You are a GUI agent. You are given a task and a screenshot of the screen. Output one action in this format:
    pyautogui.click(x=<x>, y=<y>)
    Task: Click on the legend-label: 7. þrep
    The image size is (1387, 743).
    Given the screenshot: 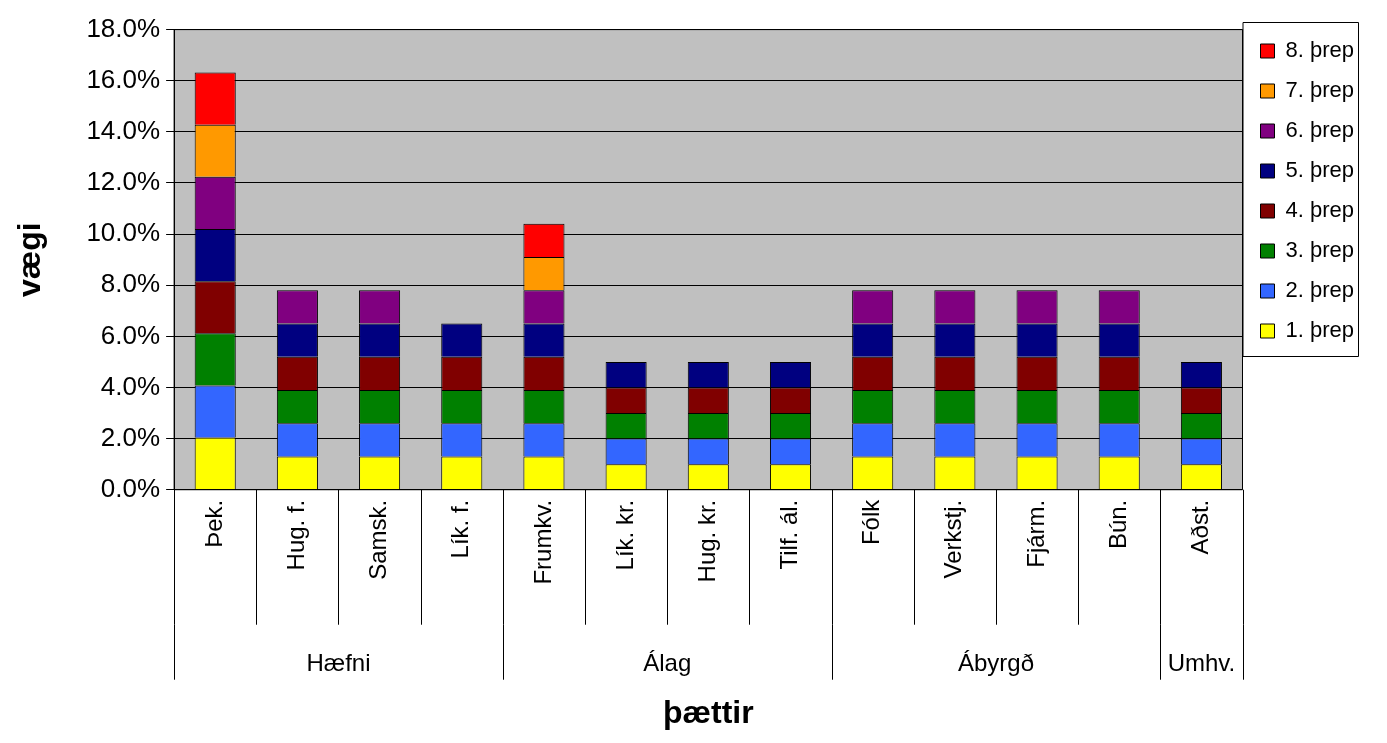 What is the action you would take?
    pyautogui.click(x=1320, y=90)
    